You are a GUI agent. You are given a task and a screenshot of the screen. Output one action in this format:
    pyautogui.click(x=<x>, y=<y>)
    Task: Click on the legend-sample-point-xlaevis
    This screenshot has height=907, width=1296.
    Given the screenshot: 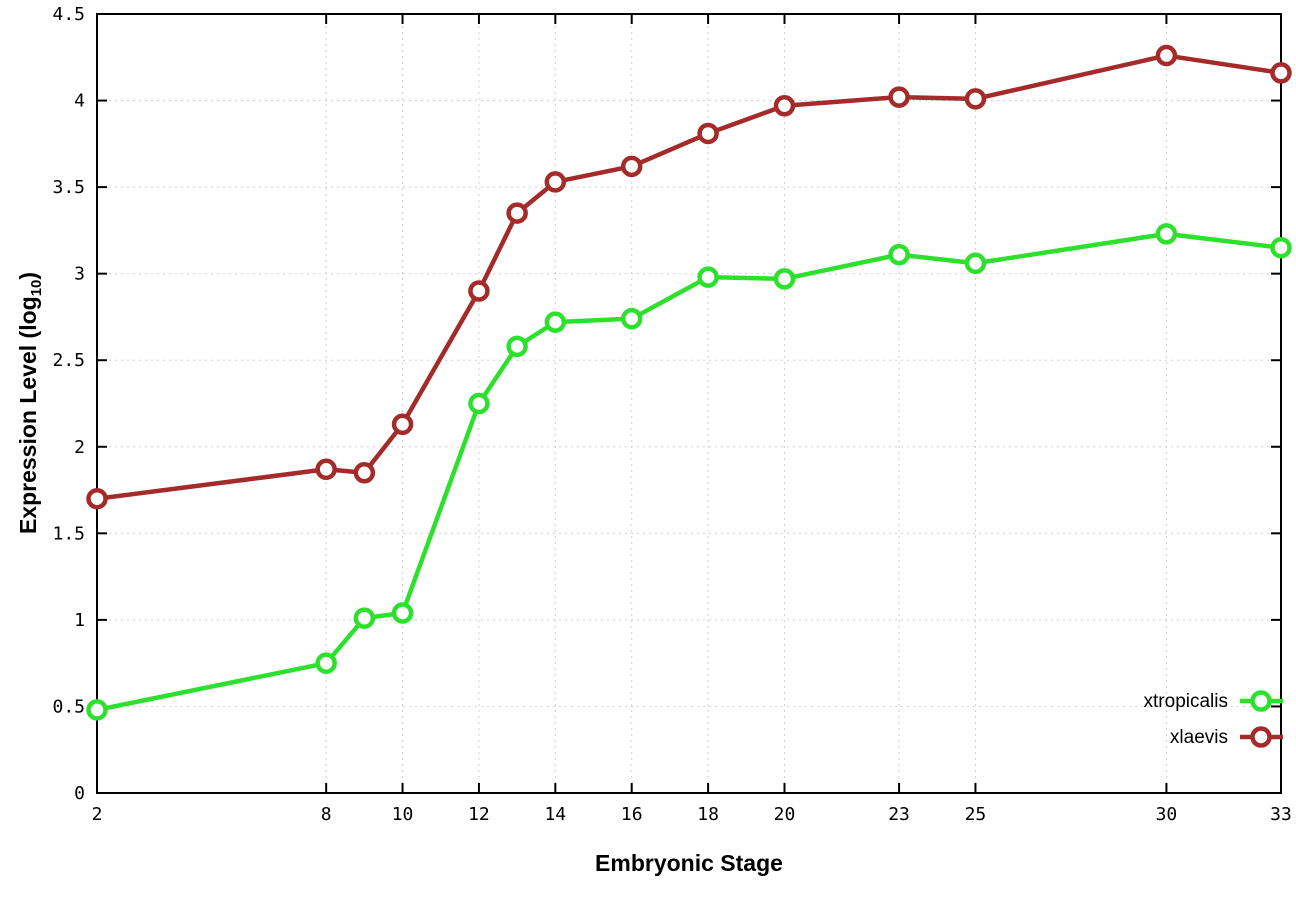 What is the action you would take?
    pyautogui.click(x=1261, y=737)
    